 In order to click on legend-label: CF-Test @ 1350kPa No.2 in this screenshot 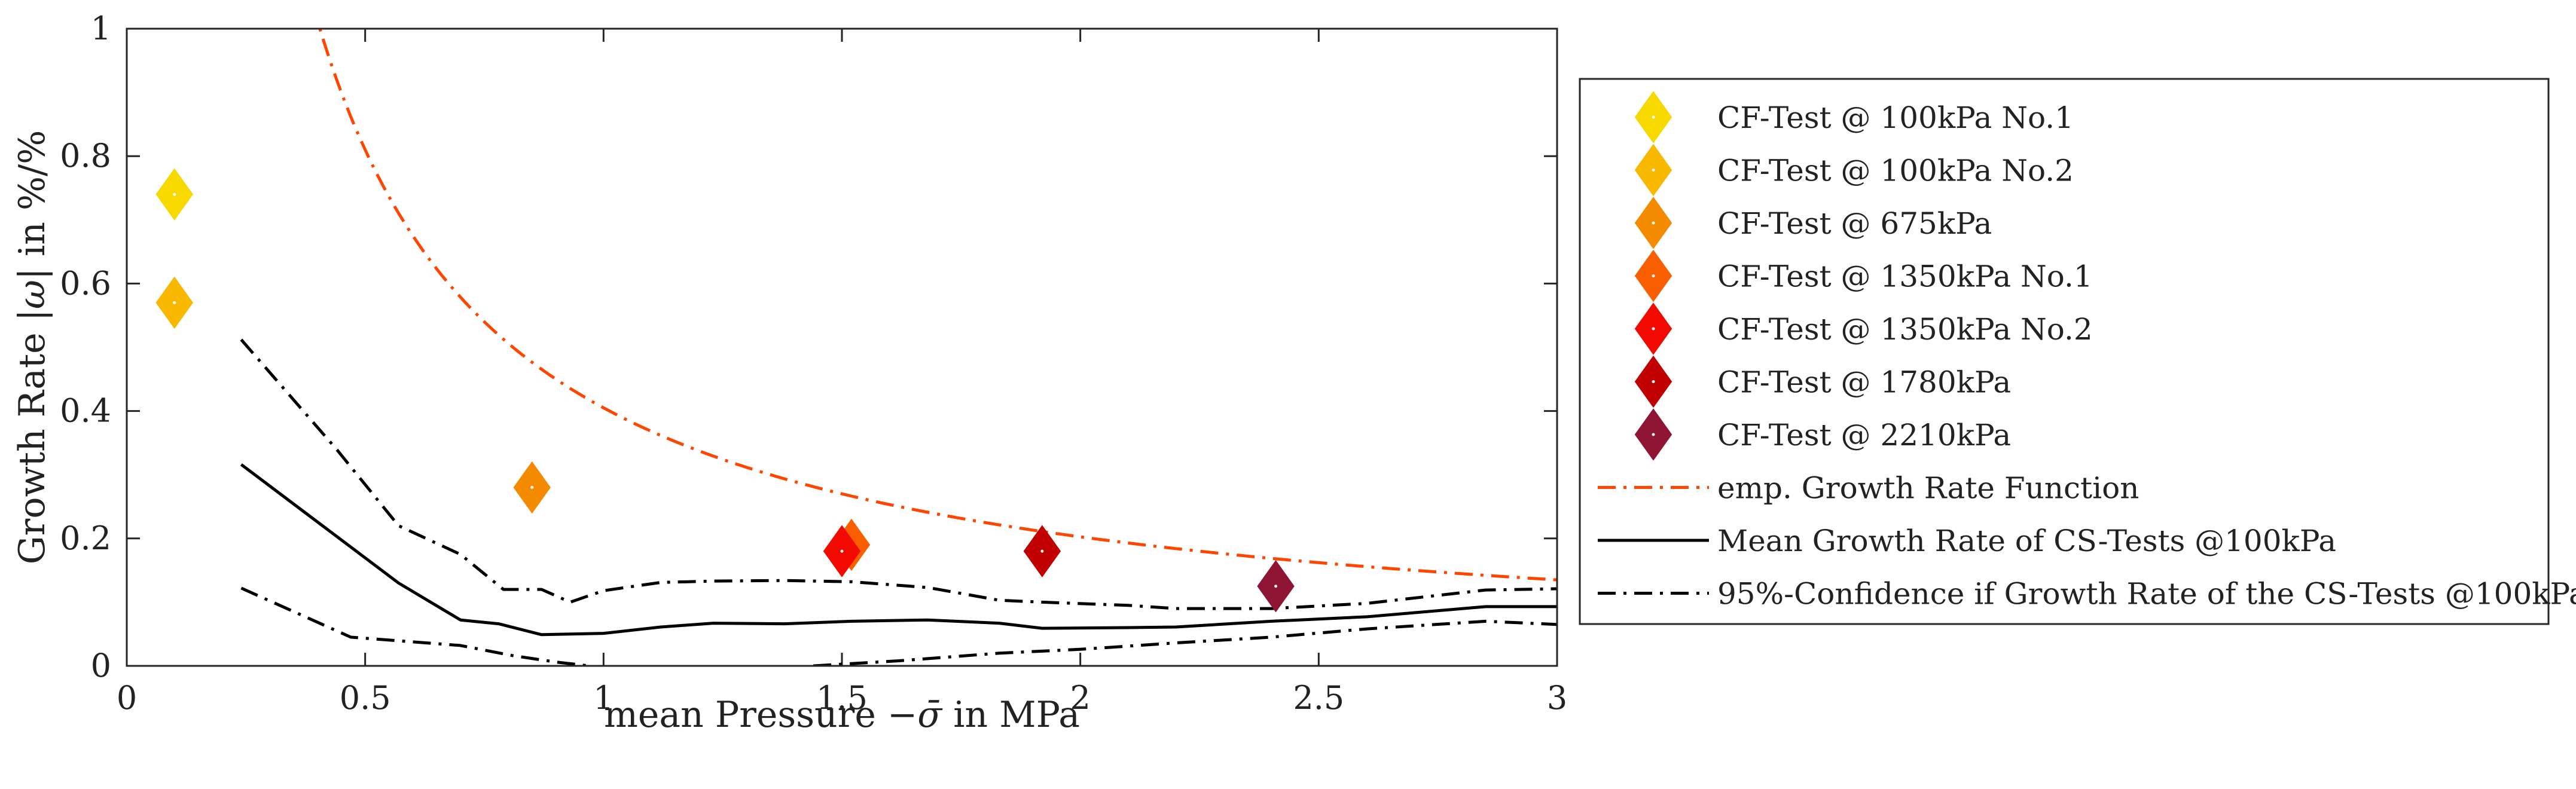, I will do `click(1905, 330)`.